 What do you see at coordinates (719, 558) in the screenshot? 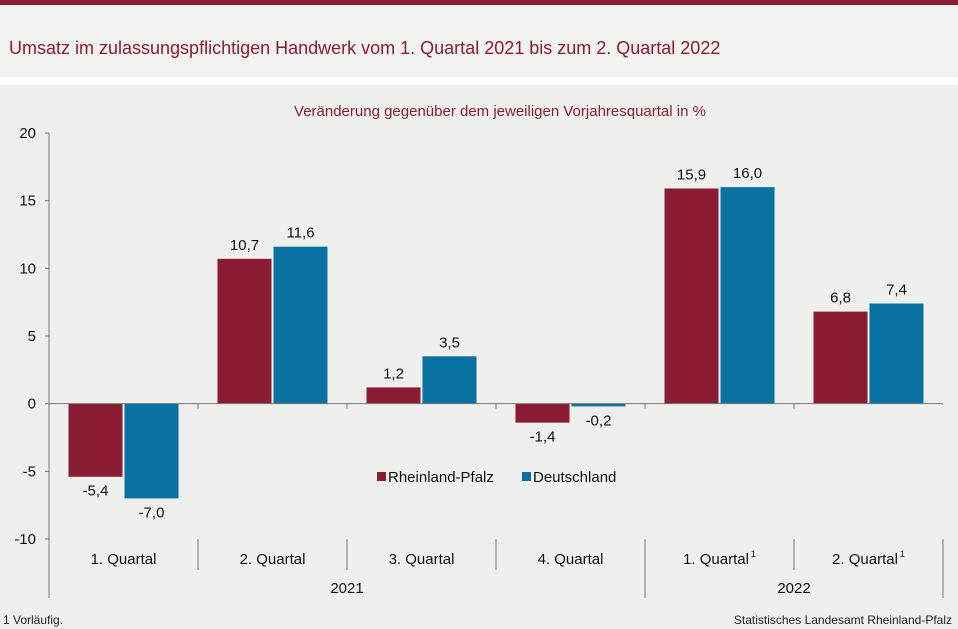
I see `category-label: 1. Quartal 1` at bounding box center [719, 558].